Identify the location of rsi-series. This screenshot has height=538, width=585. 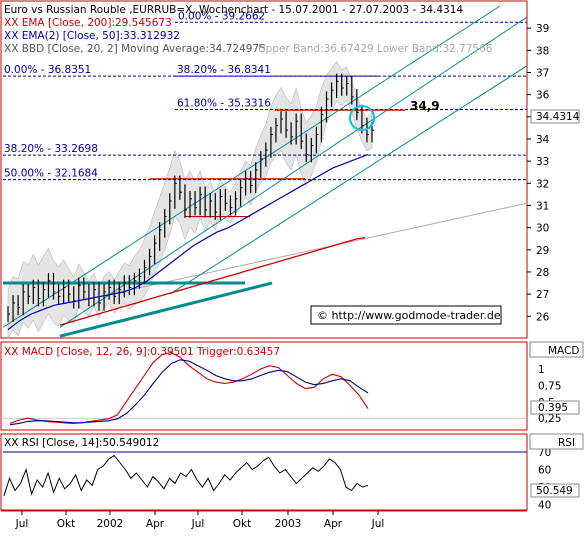
(265, 473).